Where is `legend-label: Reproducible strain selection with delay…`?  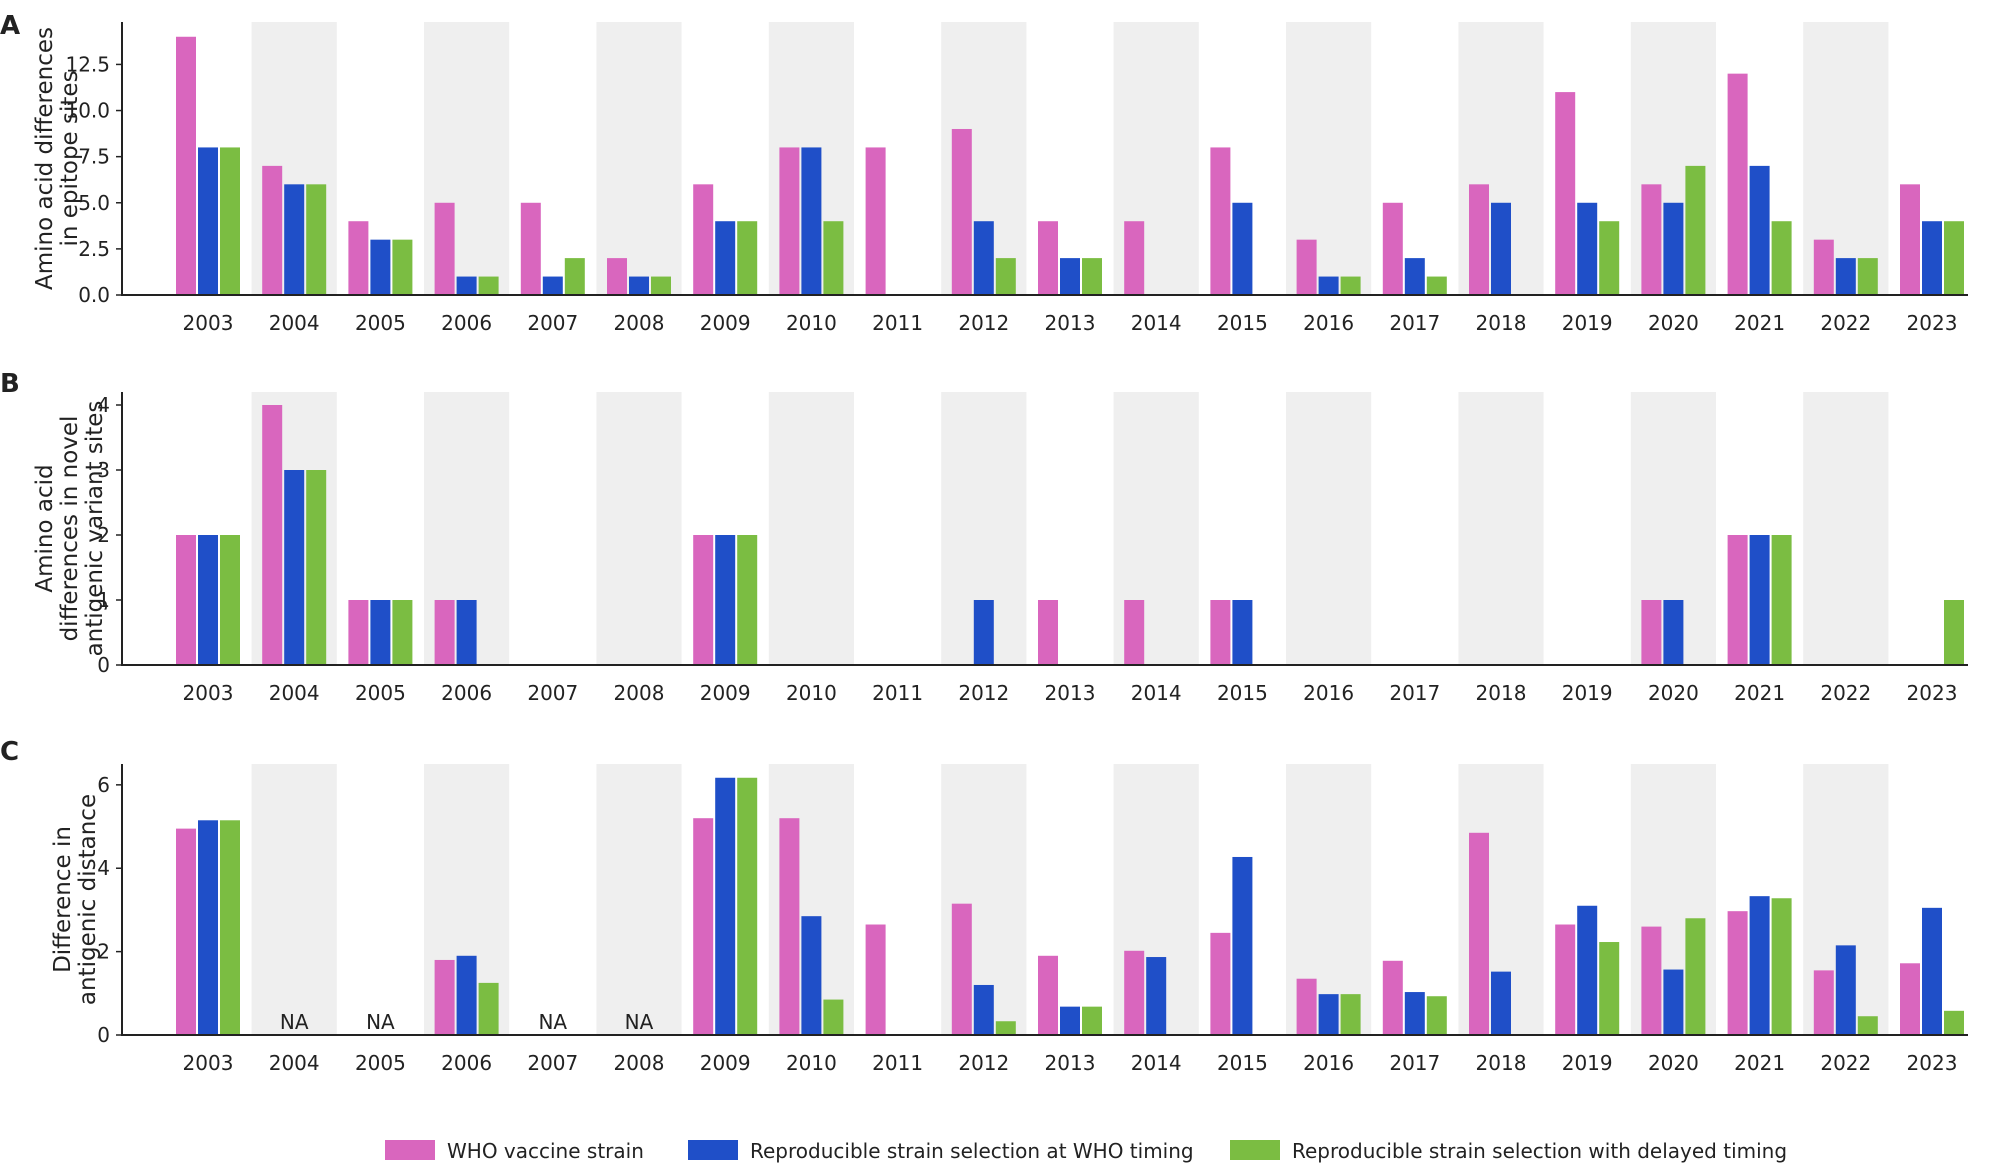 legend-label: Reproducible strain selection with delay… is located at coordinates (1539, 1151).